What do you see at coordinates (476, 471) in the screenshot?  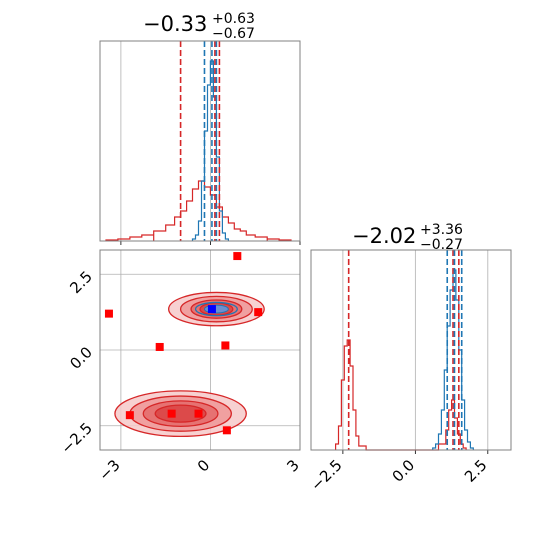 I see `right-hist-tick-label: 2.5` at bounding box center [476, 471].